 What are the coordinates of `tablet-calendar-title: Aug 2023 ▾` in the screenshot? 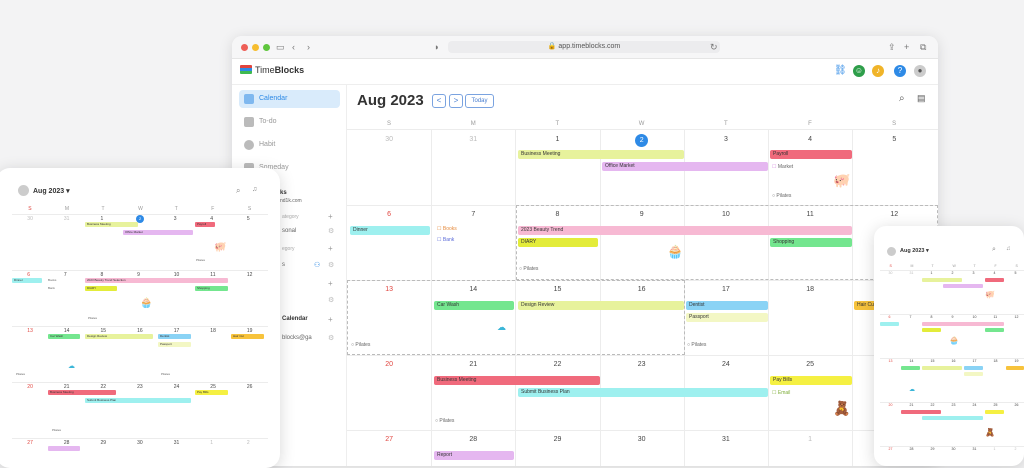 It's located at (51, 191).